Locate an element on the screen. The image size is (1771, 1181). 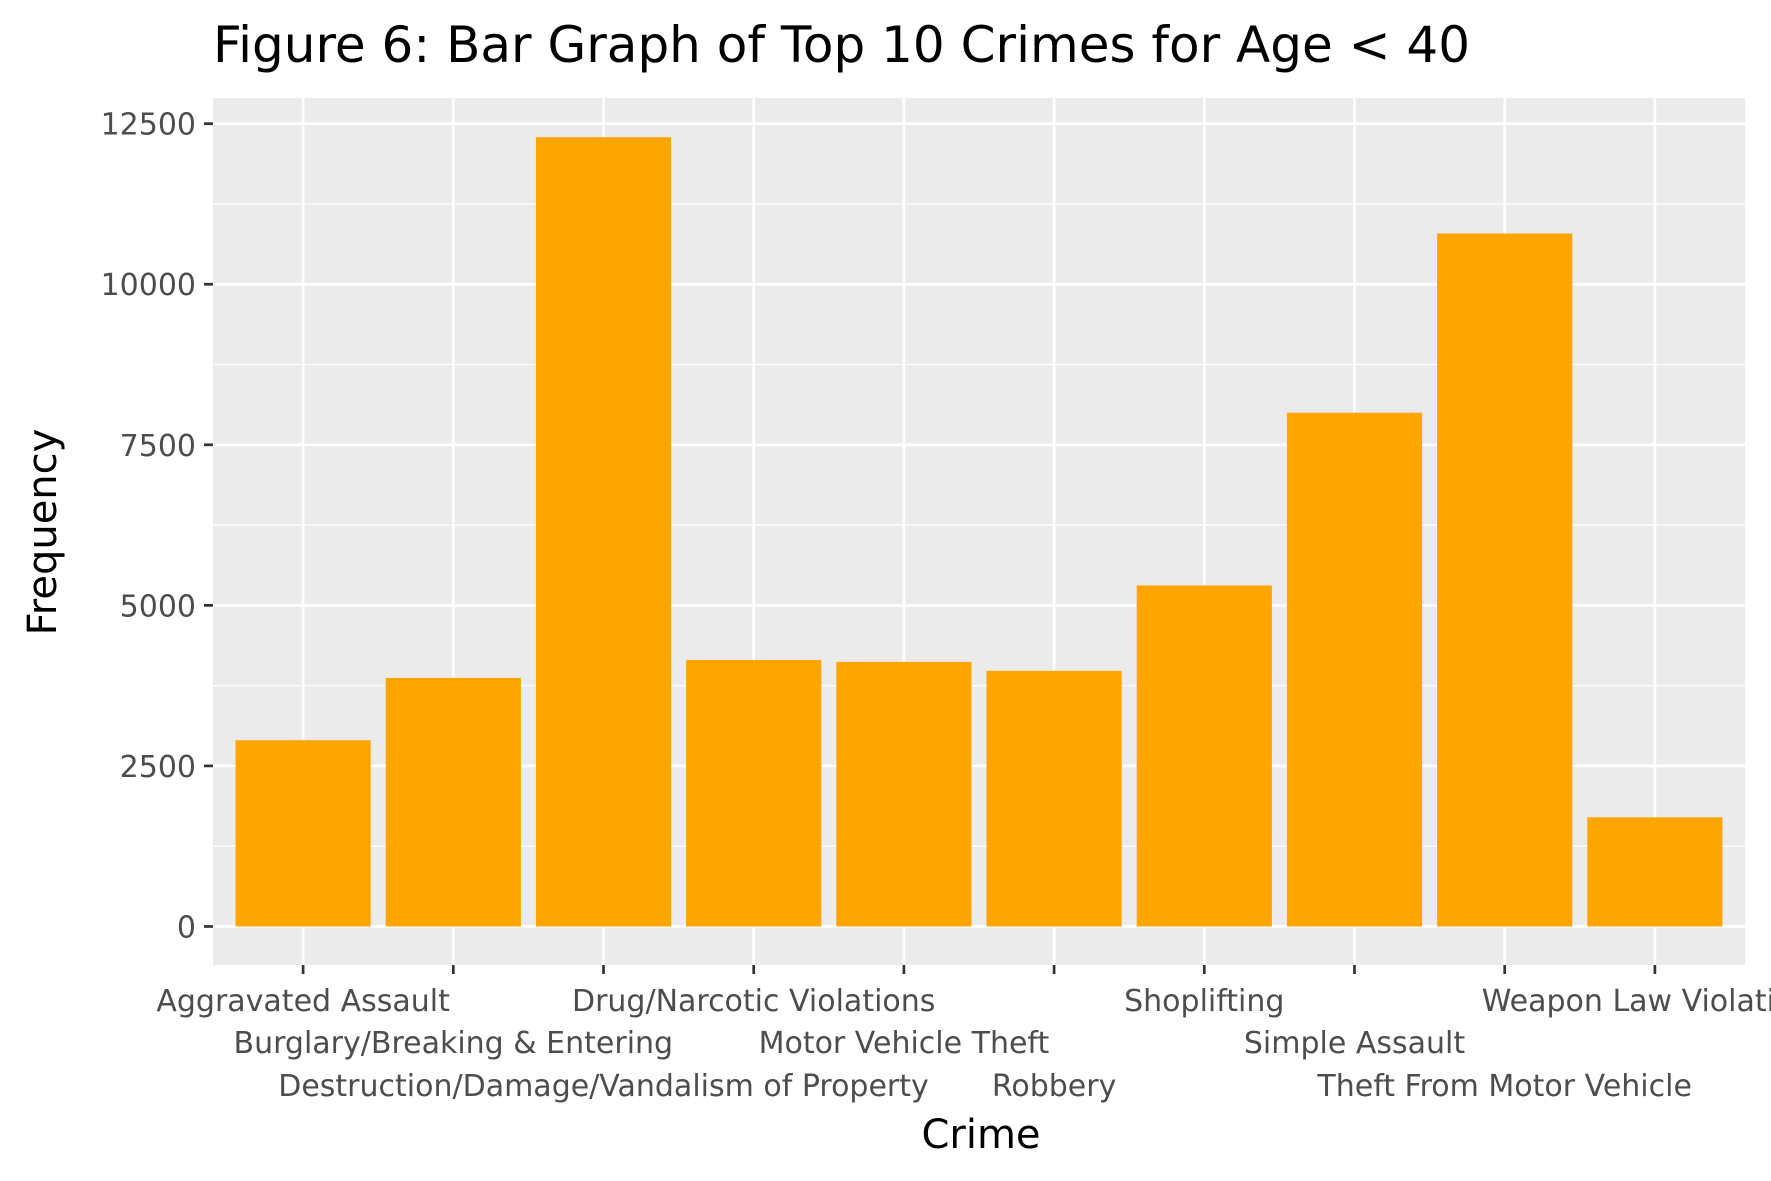
x-tick-label: Robbery is located at coordinates (1054, 1086).